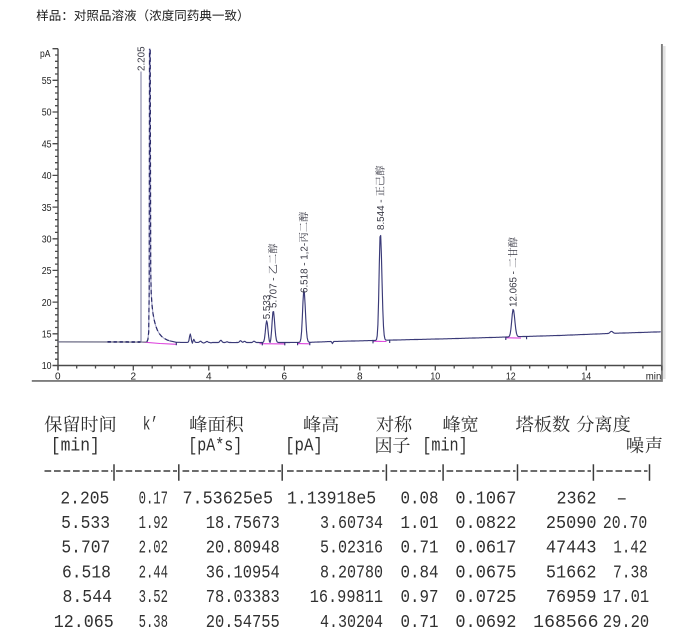 The width and height of the screenshot is (674, 644). I want to click on svg-text: 0.0725, so click(485, 598).